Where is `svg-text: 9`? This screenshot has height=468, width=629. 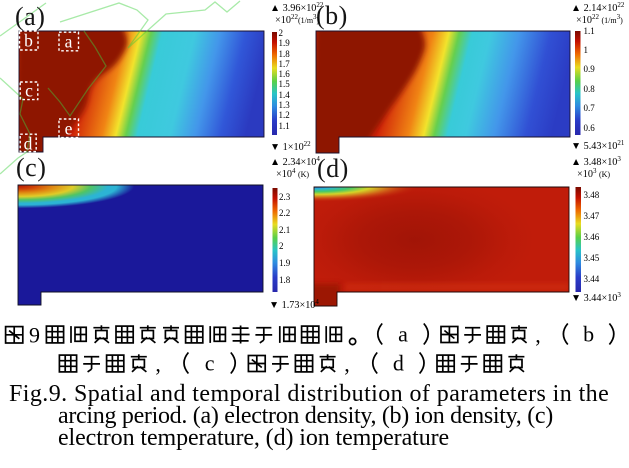
svg-text: 9 is located at coordinates (34, 335).